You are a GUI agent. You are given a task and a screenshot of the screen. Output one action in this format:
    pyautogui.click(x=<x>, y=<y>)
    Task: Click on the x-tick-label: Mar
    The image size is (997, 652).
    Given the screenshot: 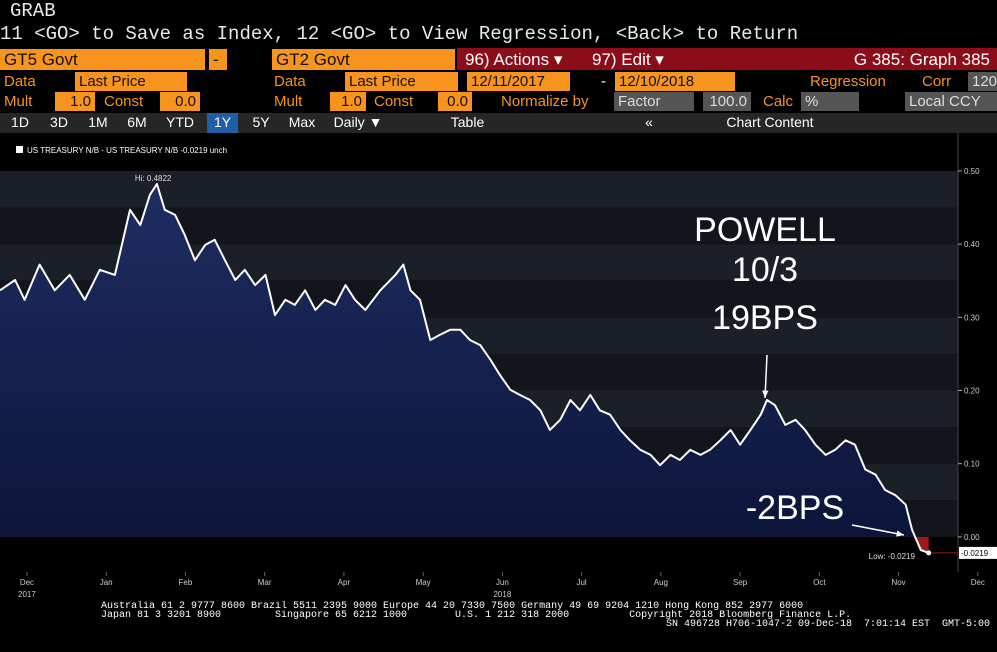 What is the action you would take?
    pyautogui.click(x=265, y=582)
    